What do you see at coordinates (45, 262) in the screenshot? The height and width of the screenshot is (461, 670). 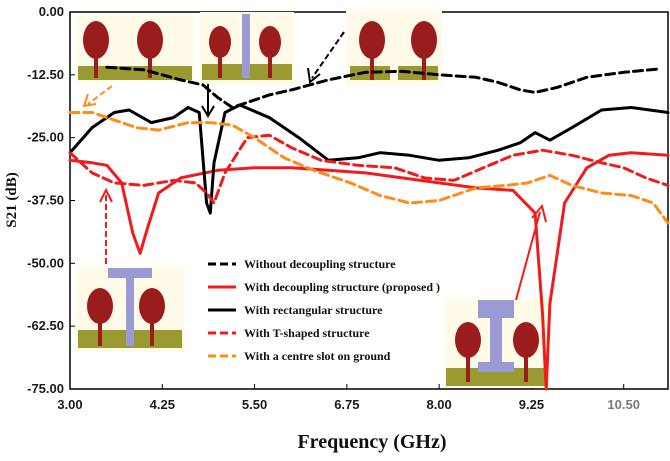 I see `y-tick-label: -50.00` at bounding box center [45, 262].